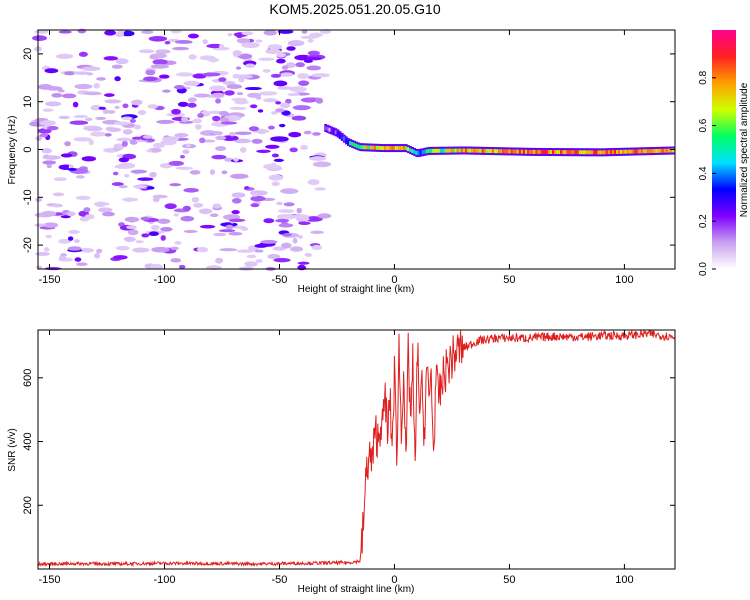  Describe the element at coordinates (49, 280) in the screenshot. I see `x-tick-label: -150` at that location.